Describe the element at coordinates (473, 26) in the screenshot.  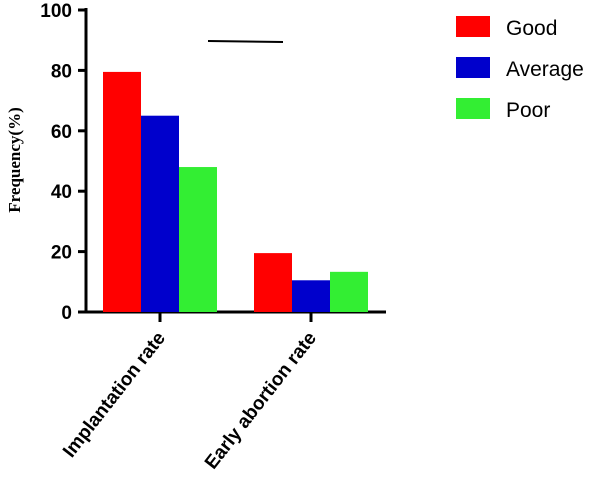
I see `legend-swatch-good` at that location.